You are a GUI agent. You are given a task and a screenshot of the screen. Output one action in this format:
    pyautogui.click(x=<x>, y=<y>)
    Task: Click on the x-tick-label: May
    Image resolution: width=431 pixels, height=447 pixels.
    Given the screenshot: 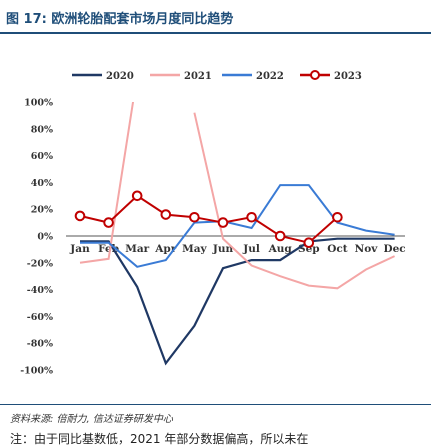 What is the action you would take?
    pyautogui.click(x=194, y=249)
    